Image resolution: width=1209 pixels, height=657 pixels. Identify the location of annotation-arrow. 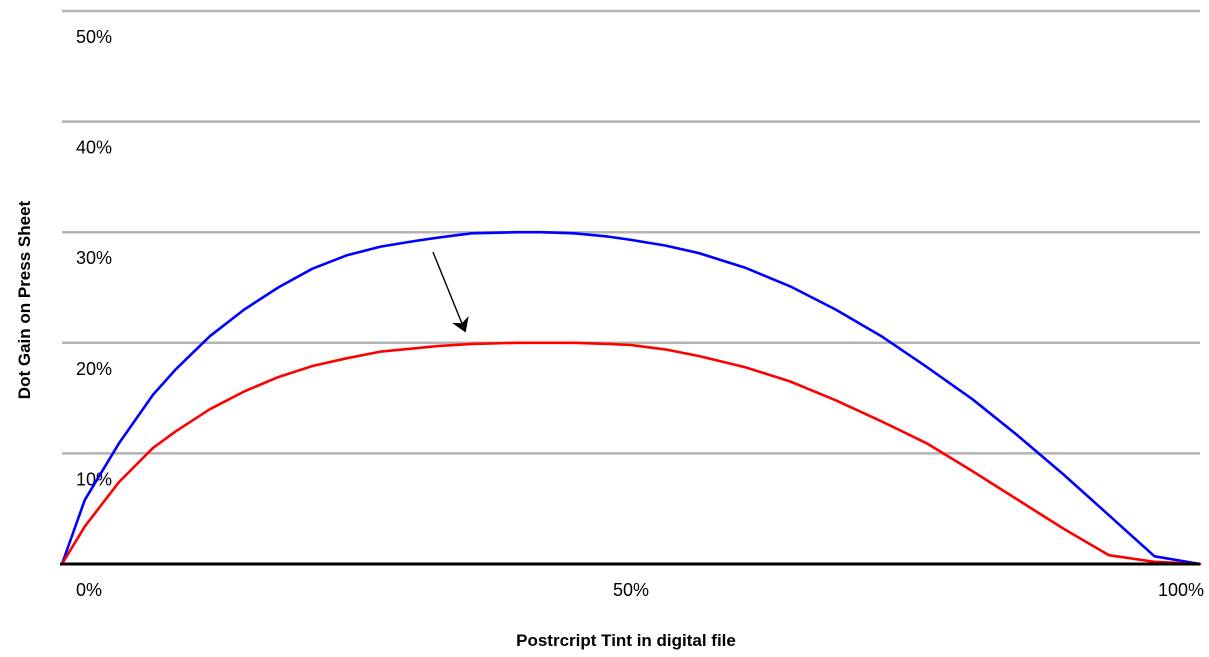
(450, 292).